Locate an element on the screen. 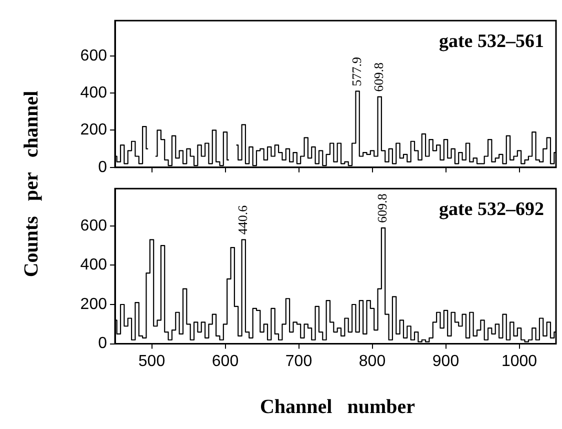 The width and height of the screenshot is (562, 429). annotation: gate 532–692 is located at coordinates (491, 209).